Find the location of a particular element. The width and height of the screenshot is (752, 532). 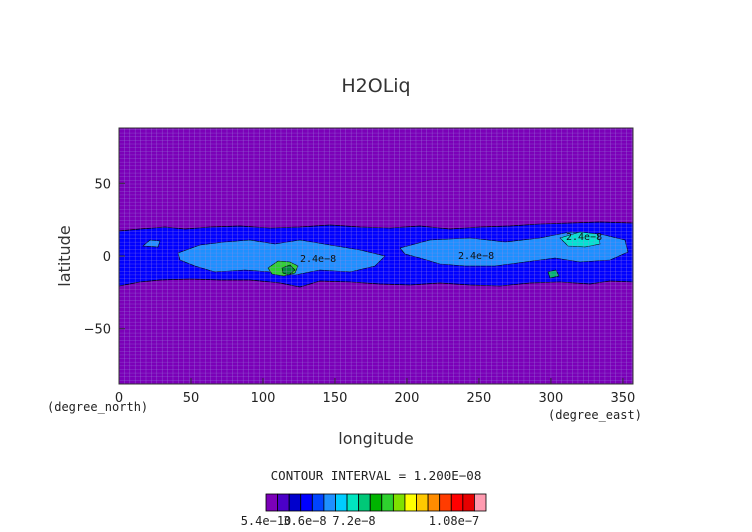

x-tick-label: 300 is located at coordinates (551, 398).